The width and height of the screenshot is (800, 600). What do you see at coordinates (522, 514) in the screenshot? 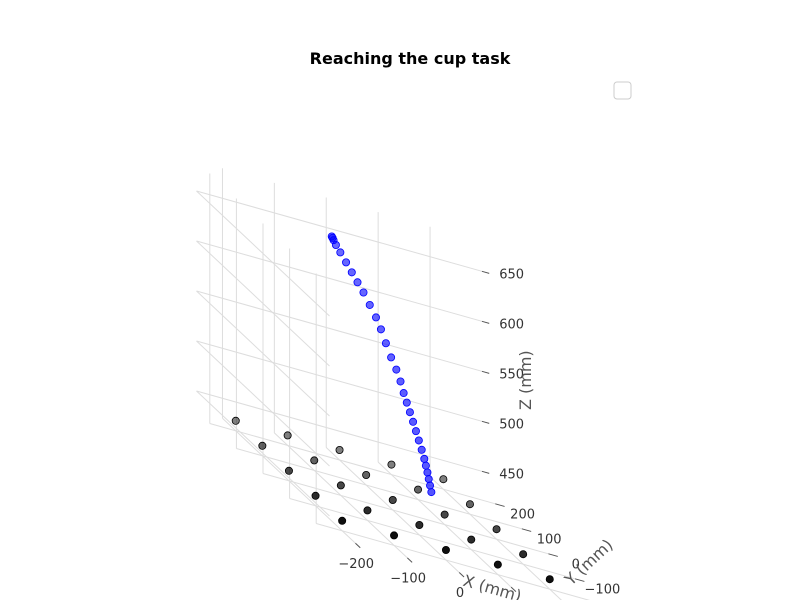
I see `y-tick-label: 200` at bounding box center [522, 514].